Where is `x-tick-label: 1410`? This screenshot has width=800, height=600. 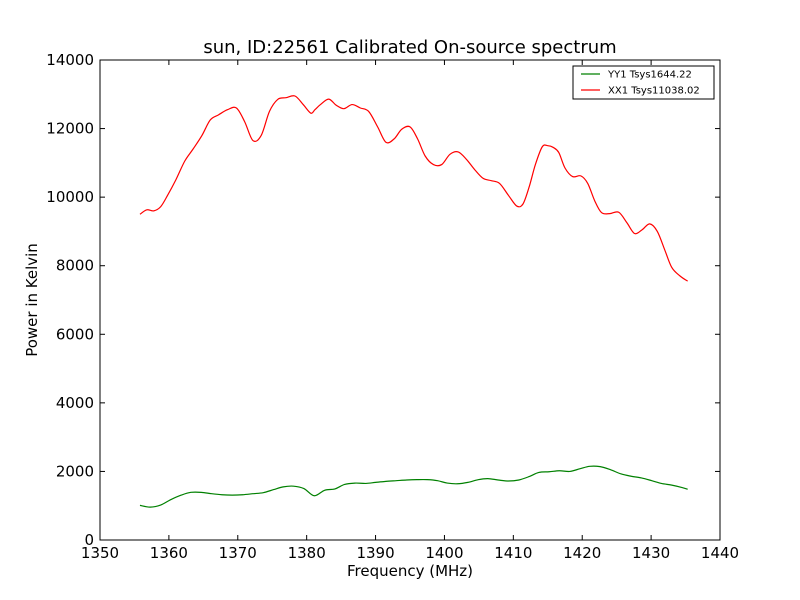 x-tick-label: 1410 is located at coordinates (513, 553).